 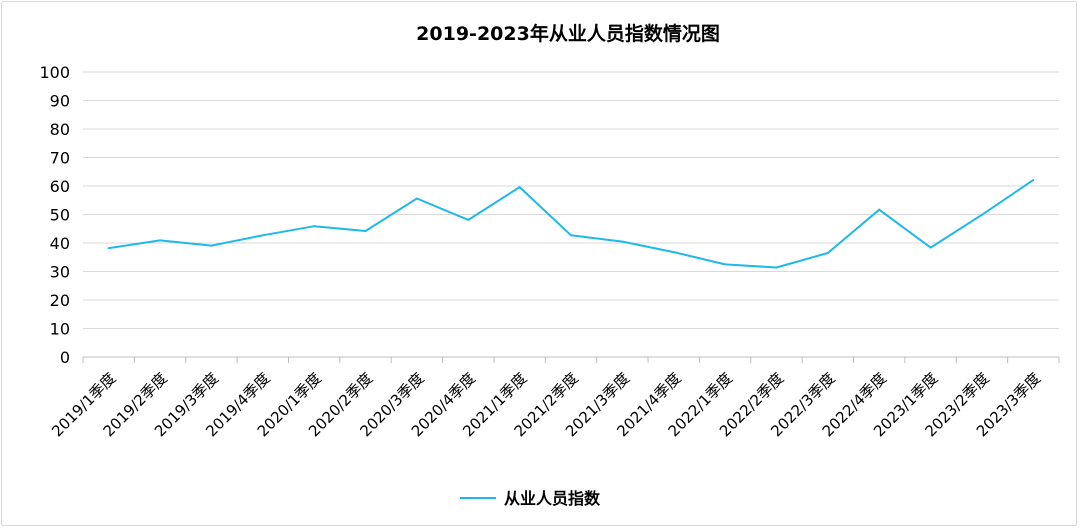 I want to click on y-tick-label: 70, so click(x=60, y=158).